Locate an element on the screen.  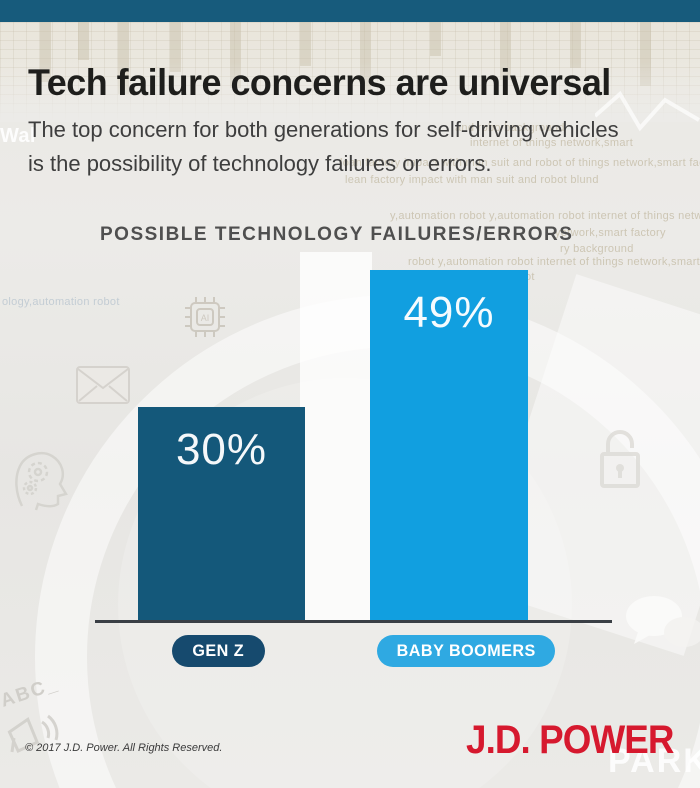
svg-text: AI is located at coordinates (205, 318).